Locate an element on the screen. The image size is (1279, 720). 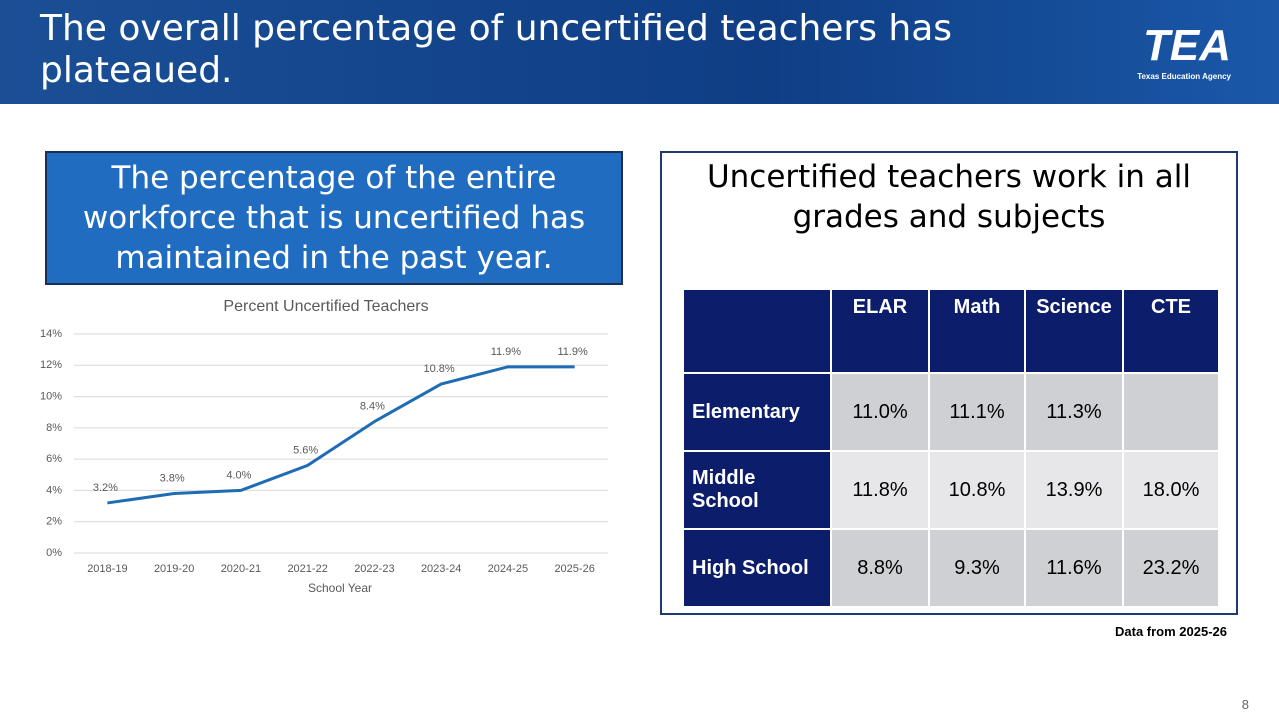
footnote: Data from 2025-26 is located at coordinates (1171, 631).